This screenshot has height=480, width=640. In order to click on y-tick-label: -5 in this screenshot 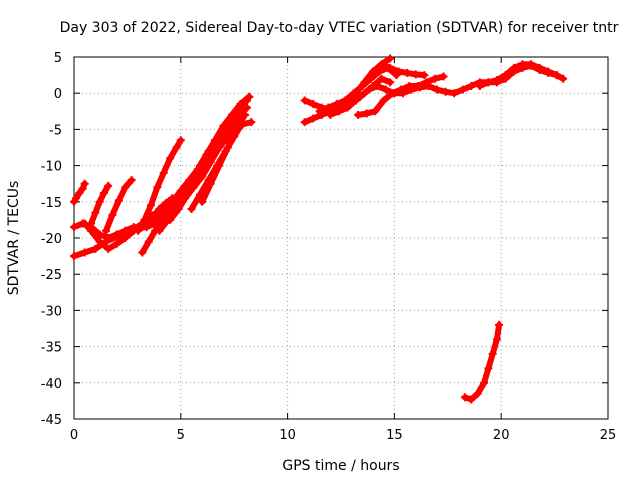, I will do `click(55, 130)`.